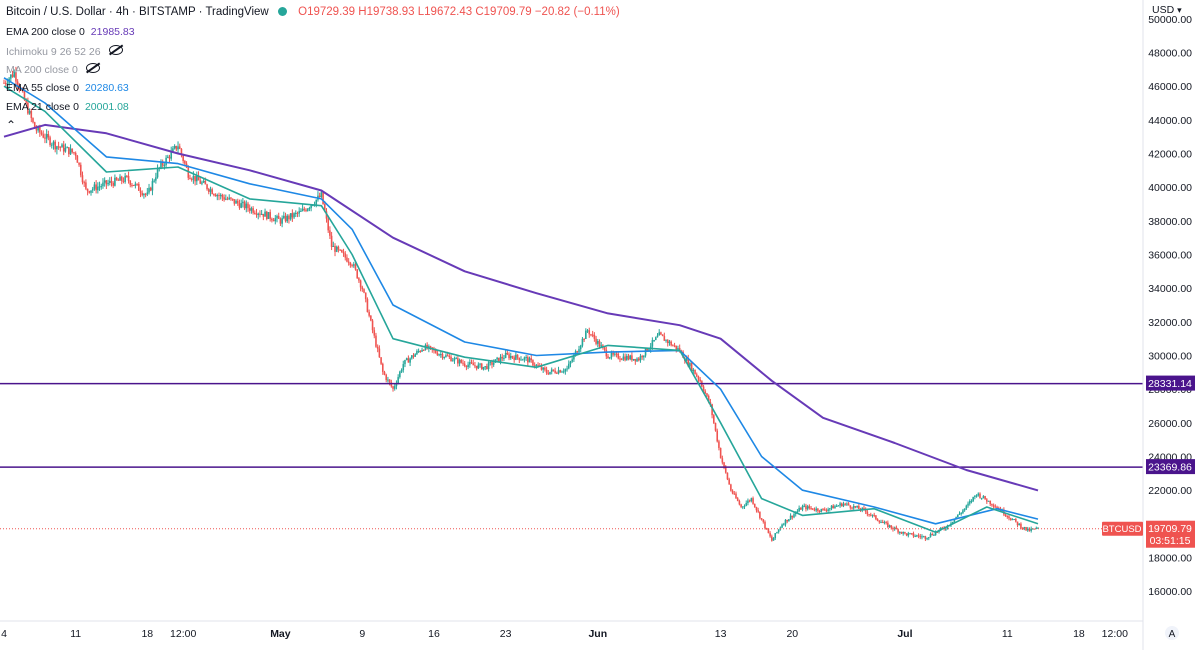 The image size is (1197, 650). What do you see at coordinates (56, 12) in the screenshot?
I see `symbol-title: Bitcoin / U.S. Dollar` at bounding box center [56, 12].